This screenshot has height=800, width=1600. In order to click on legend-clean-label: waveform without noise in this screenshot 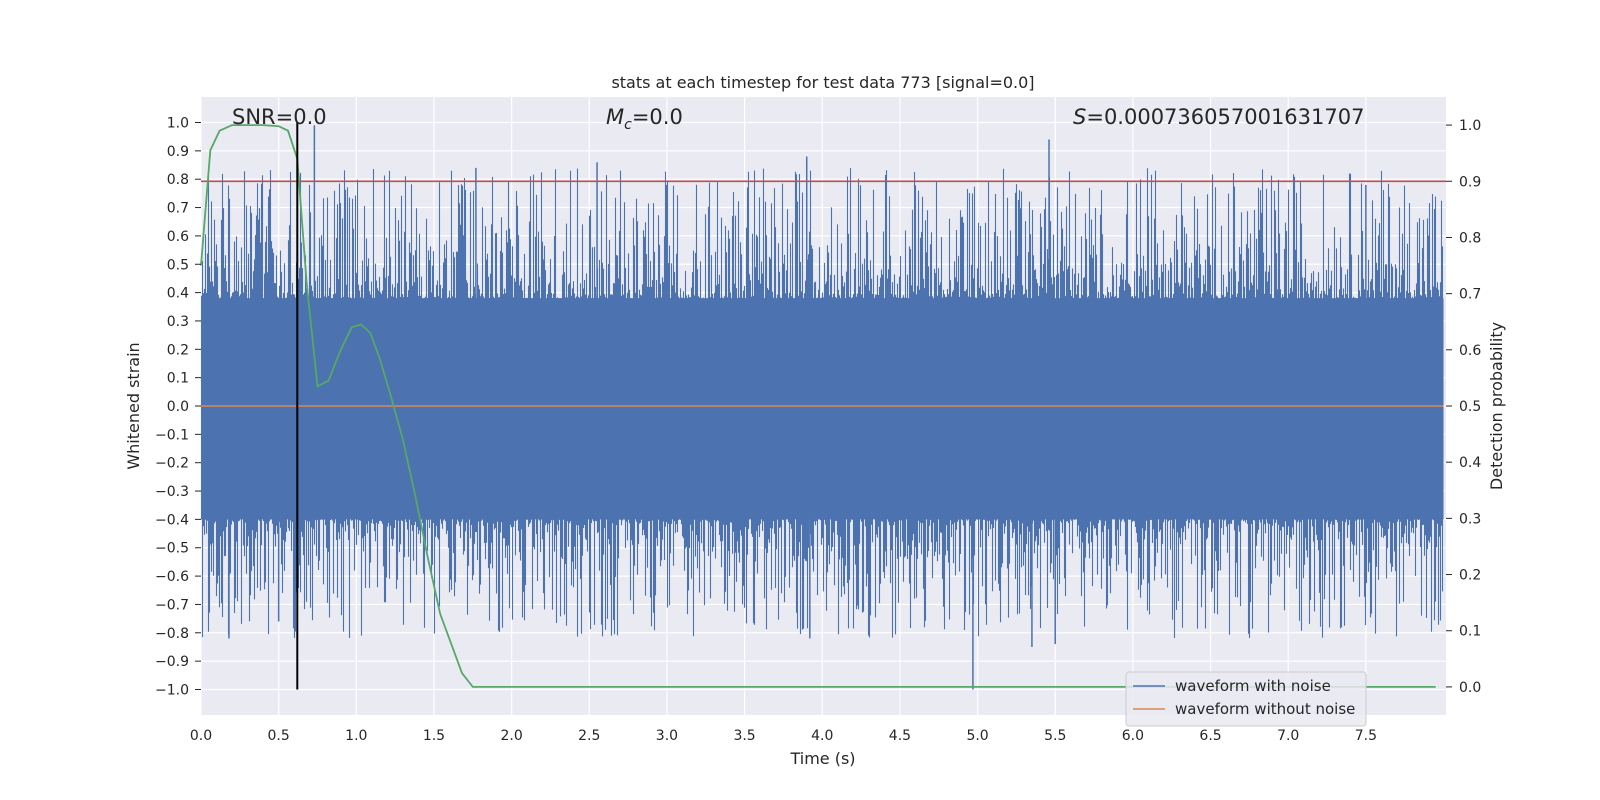, I will do `click(1265, 709)`.